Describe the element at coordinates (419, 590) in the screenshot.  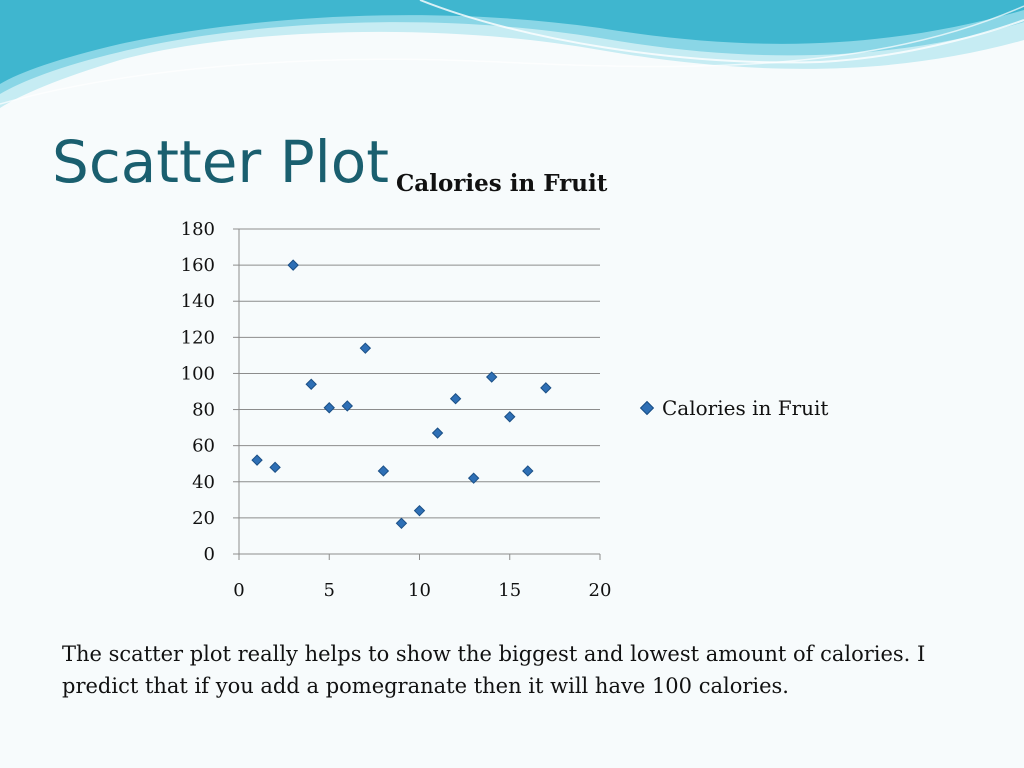
I see `x-tick-label: 10` at that location.